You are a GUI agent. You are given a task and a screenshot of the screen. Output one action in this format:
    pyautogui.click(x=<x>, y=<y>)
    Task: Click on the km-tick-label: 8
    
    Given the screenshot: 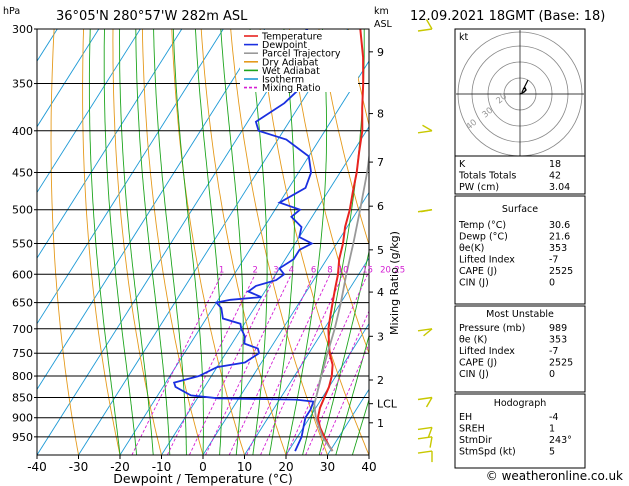 What is the action you would take?
    pyautogui.click(x=380, y=114)
    